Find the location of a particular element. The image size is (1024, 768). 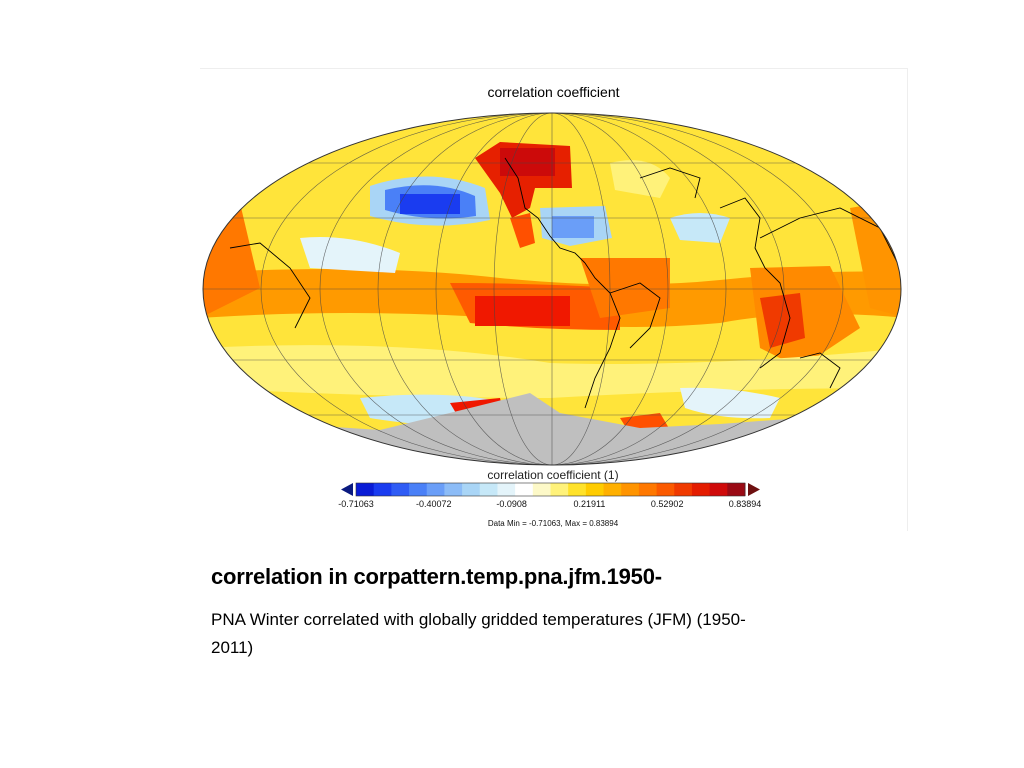

colorbar-tick-label: 0.83894 is located at coordinates (745, 504).